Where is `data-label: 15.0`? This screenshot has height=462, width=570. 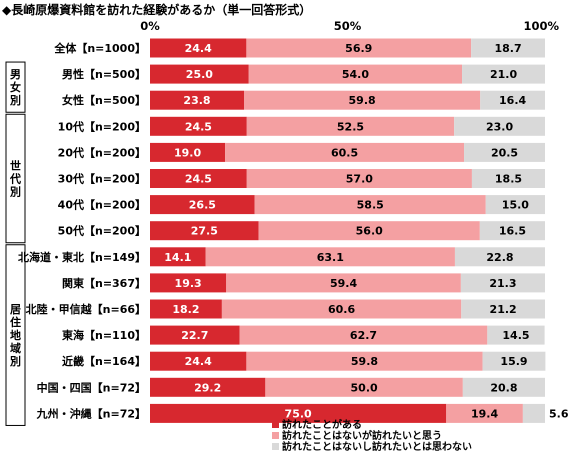 data-label: 15.0 is located at coordinates (515, 205).